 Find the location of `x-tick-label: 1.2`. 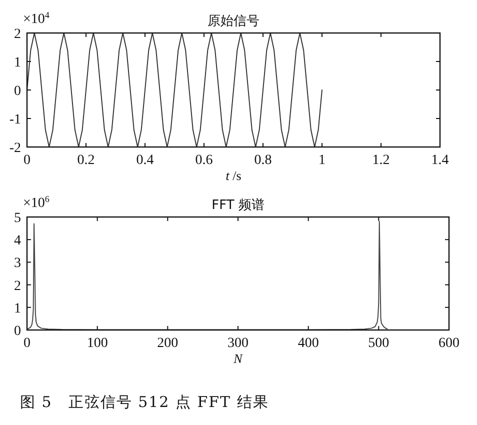

x-tick-label: 1.2 is located at coordinates (381, 160).